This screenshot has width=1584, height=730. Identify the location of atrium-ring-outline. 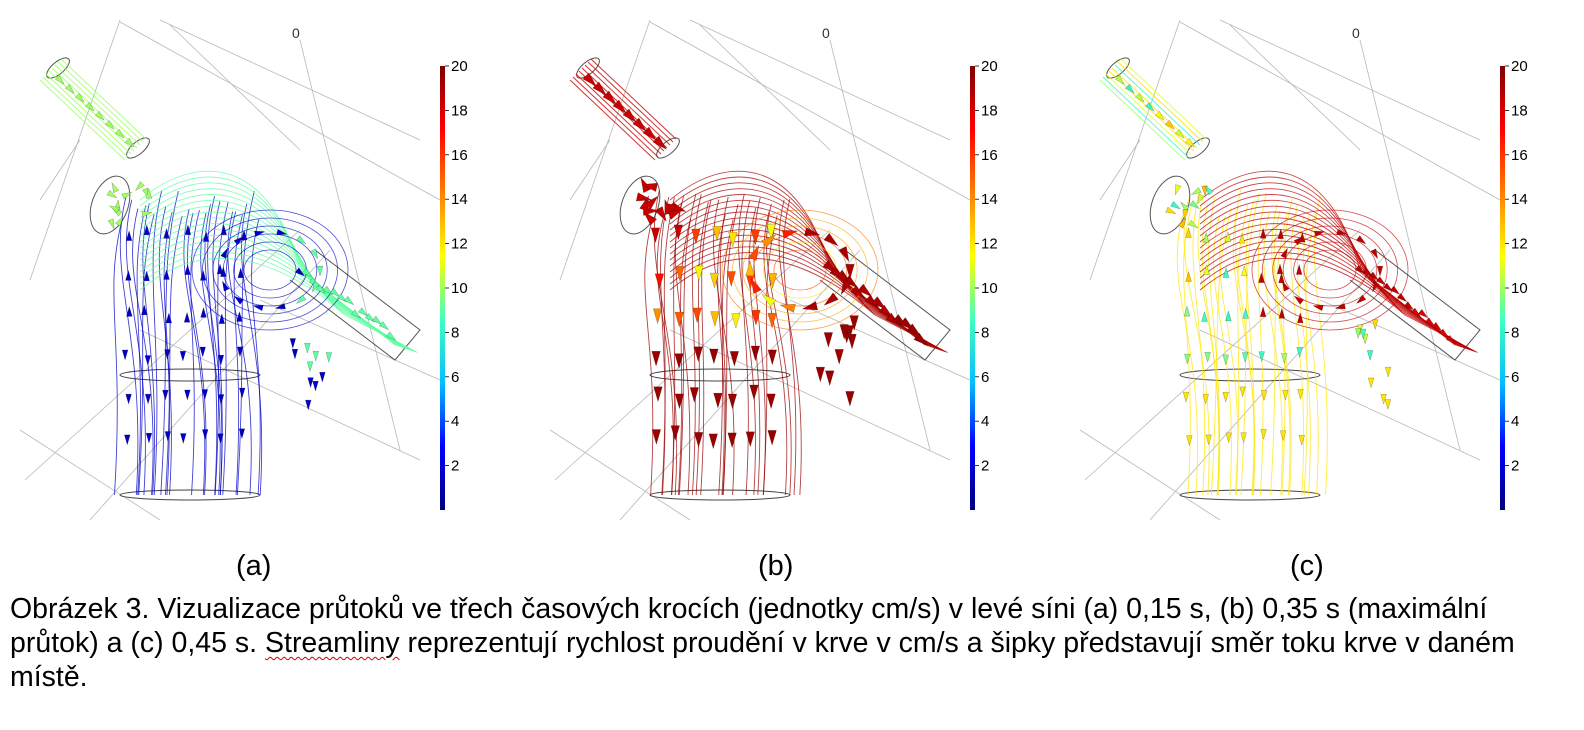
(720, 375).